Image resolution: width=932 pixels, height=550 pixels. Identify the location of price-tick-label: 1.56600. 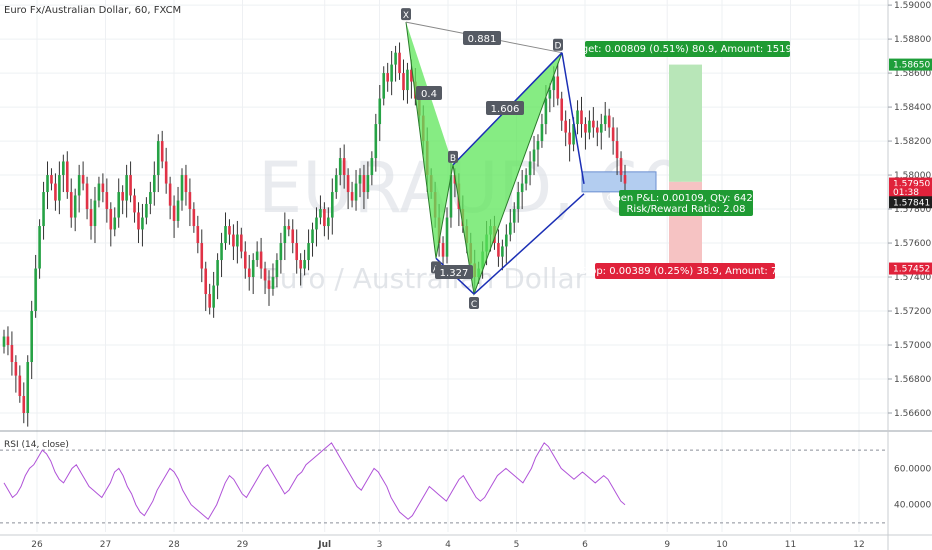
(912, 414).